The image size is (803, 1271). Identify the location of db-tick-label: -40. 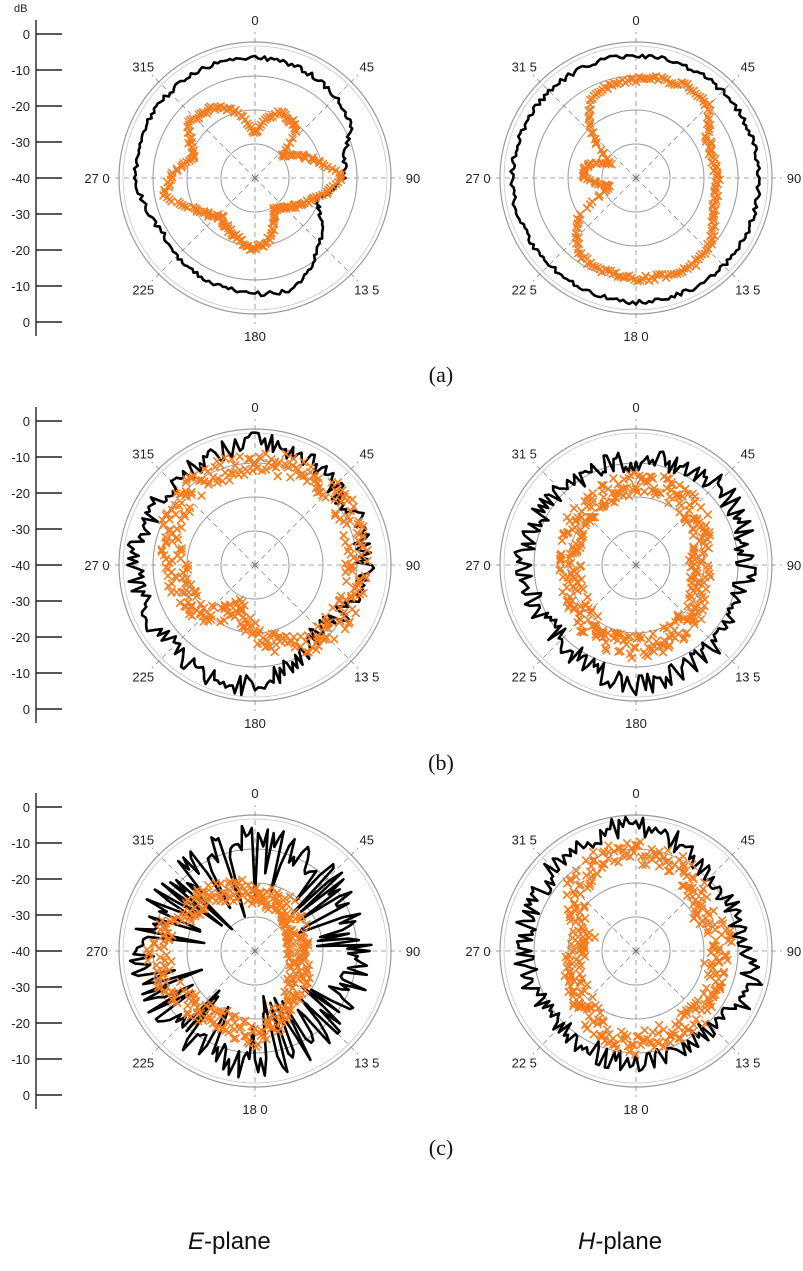
(20, 178).